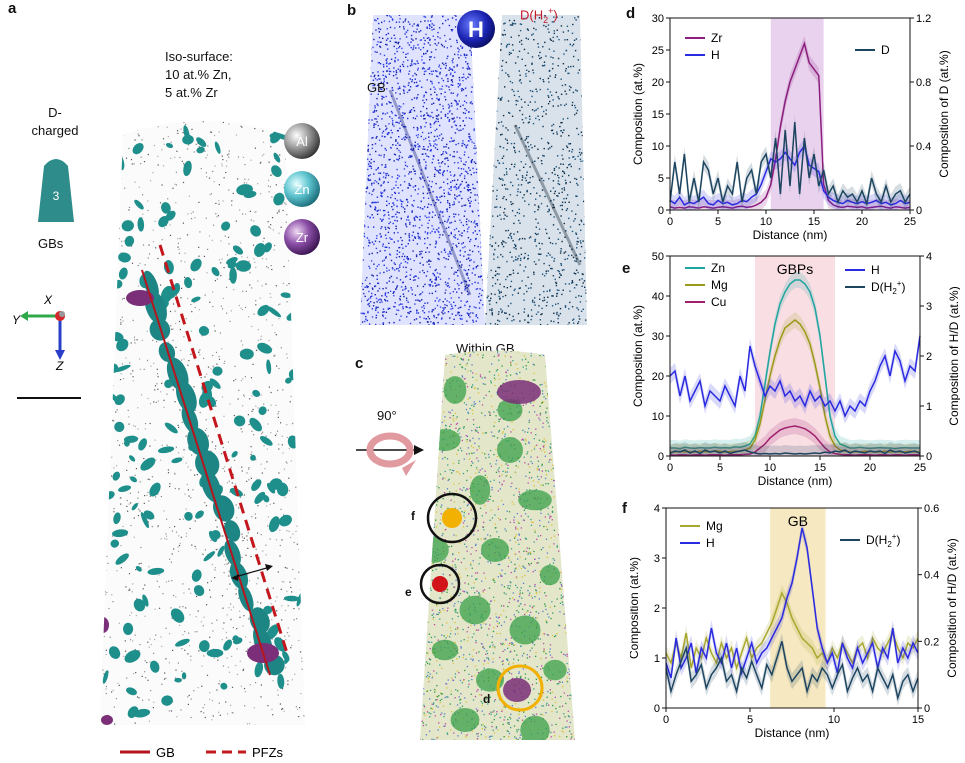  I want to click on h-badge-text: H, so click(476, 29).